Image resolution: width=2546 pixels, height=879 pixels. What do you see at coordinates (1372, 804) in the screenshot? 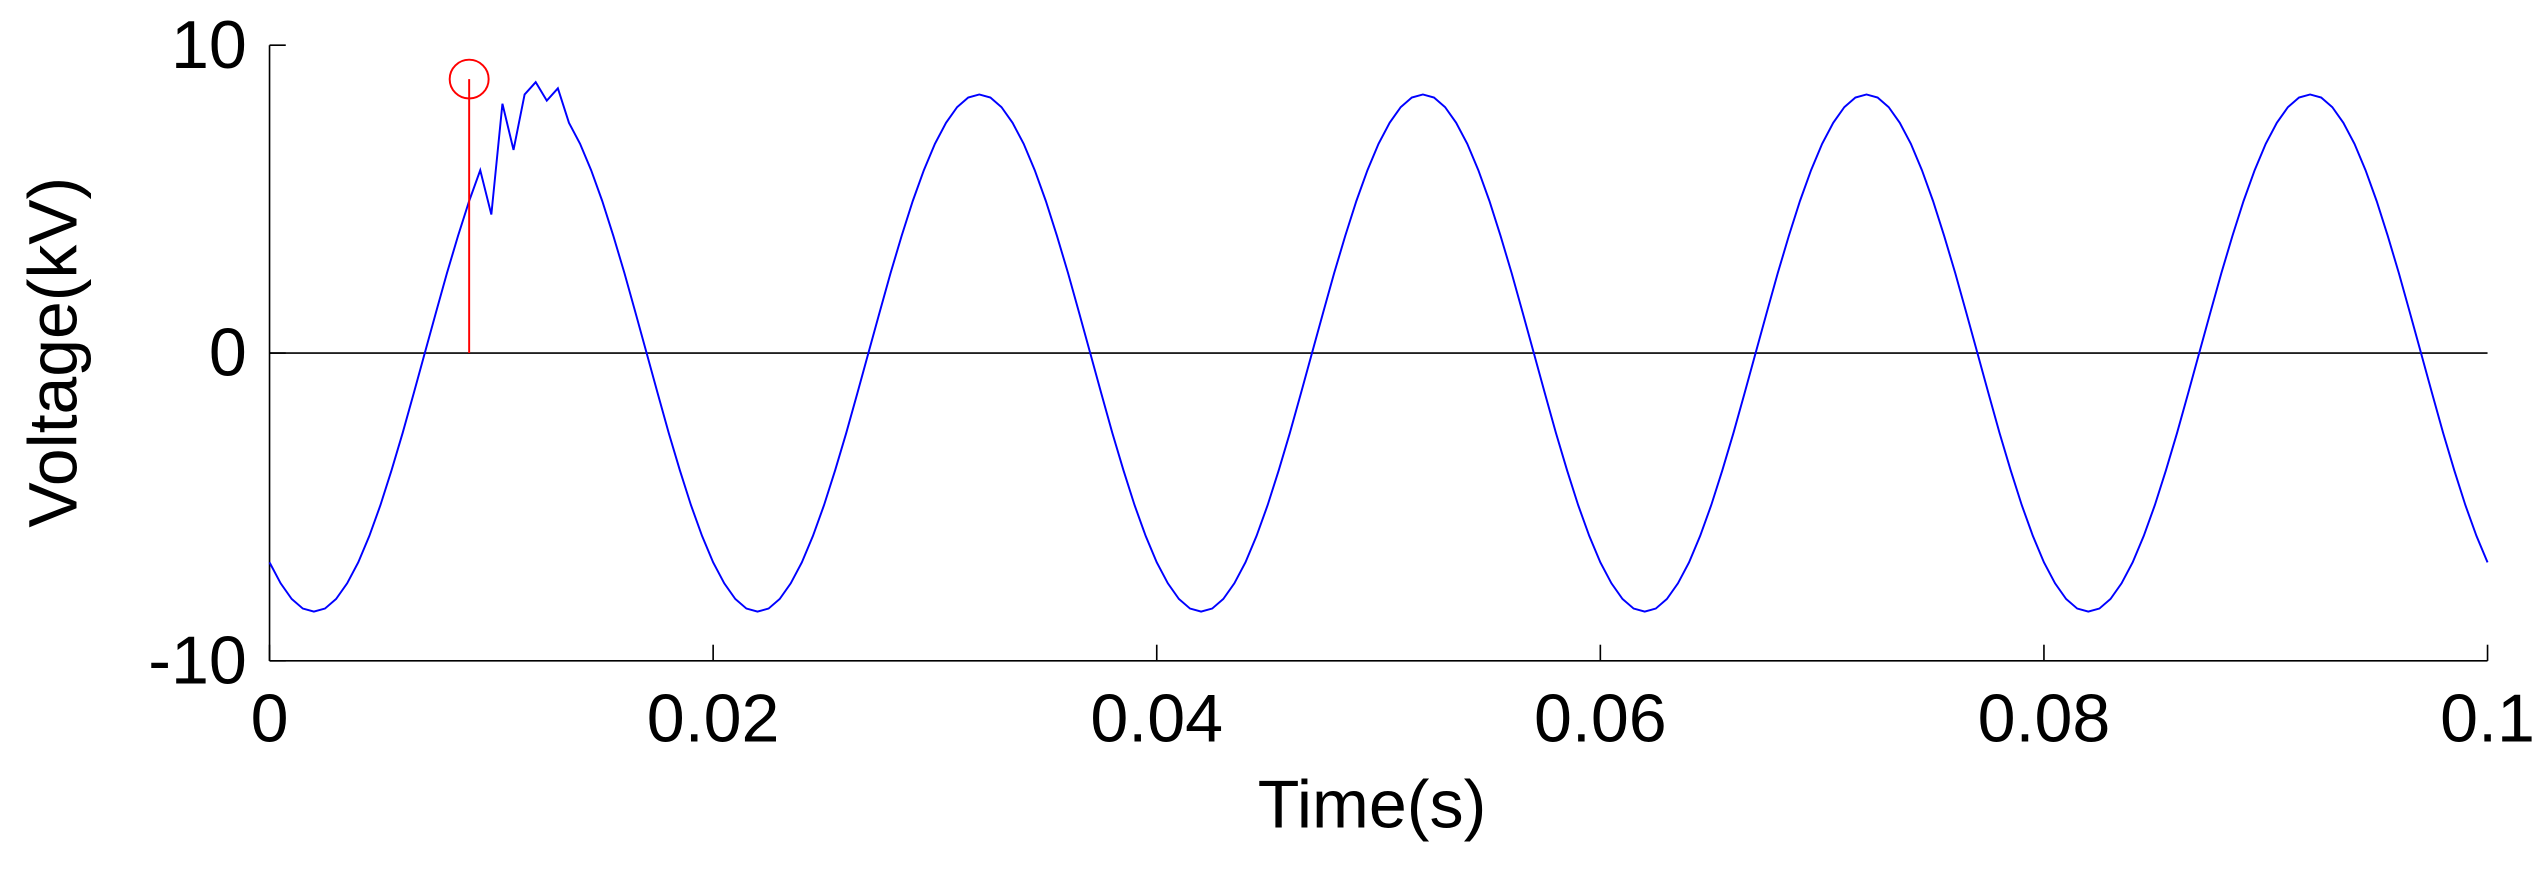
I see `x-axis-label: Time(s)` at bounding box center [1372, 804].